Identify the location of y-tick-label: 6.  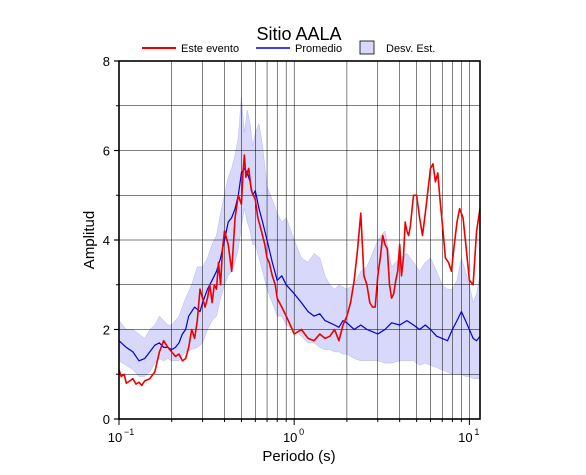
(106, 151).